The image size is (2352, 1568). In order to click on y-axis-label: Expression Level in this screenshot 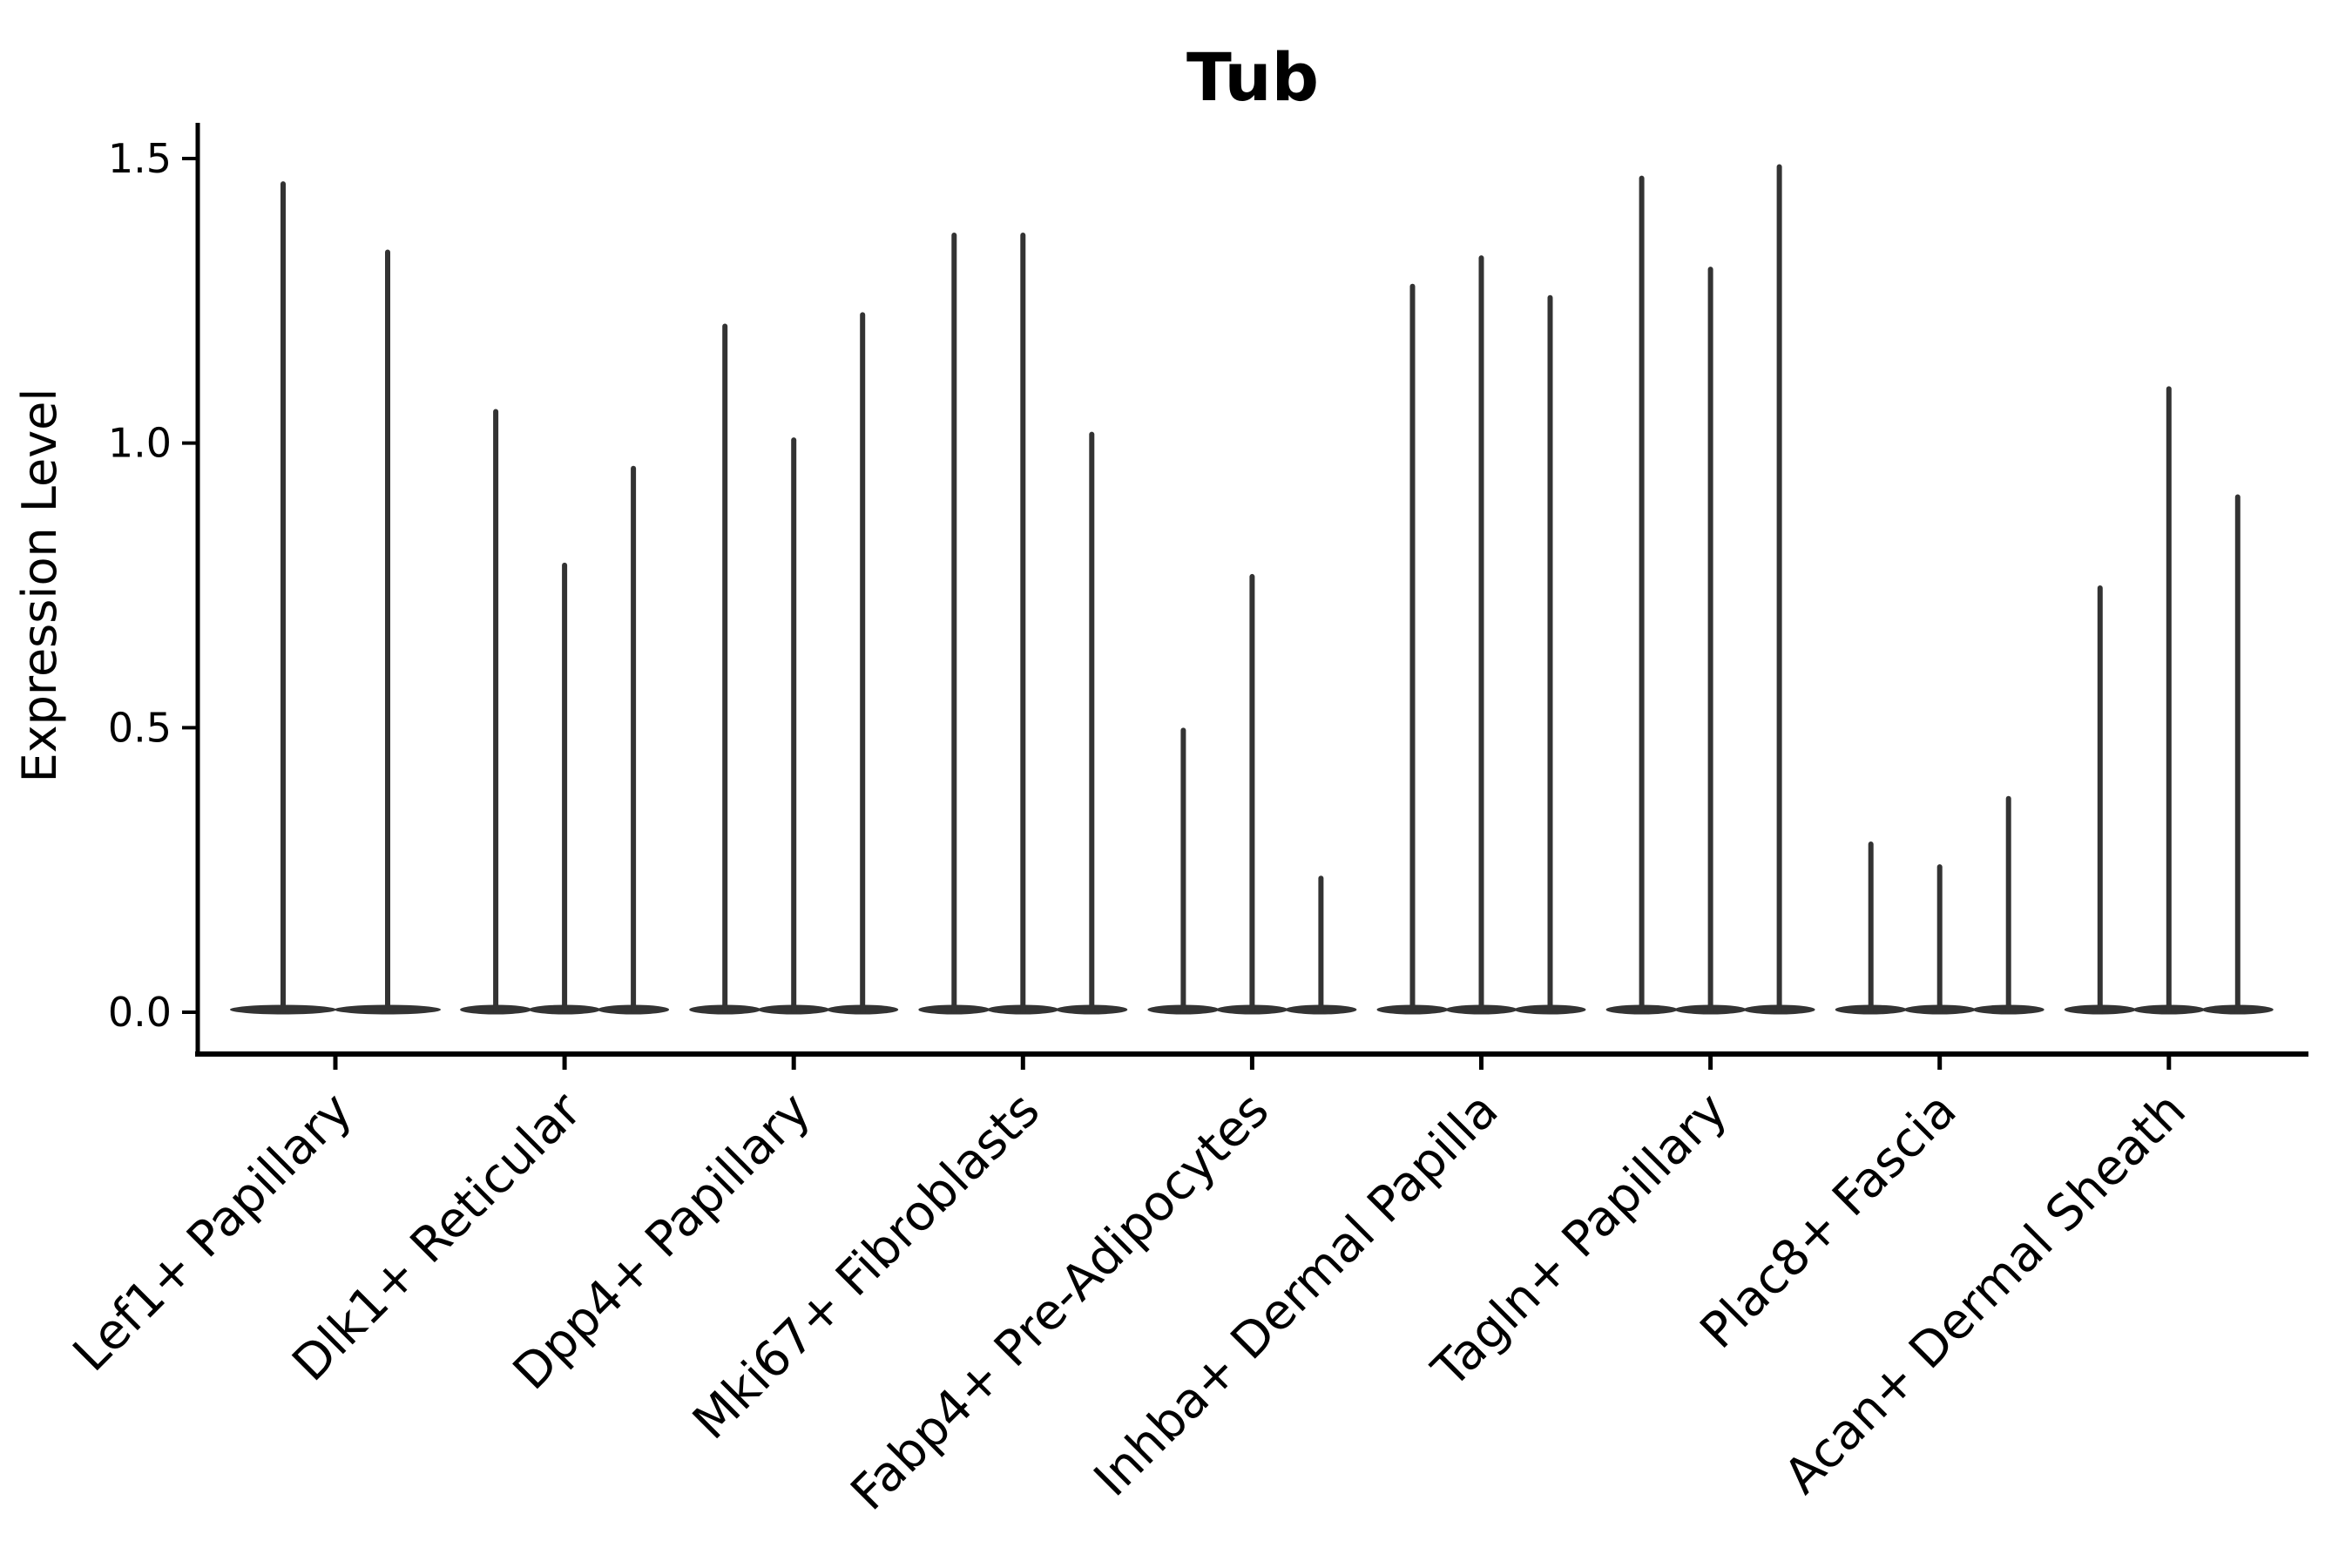, I will do `click(40, 586)`.